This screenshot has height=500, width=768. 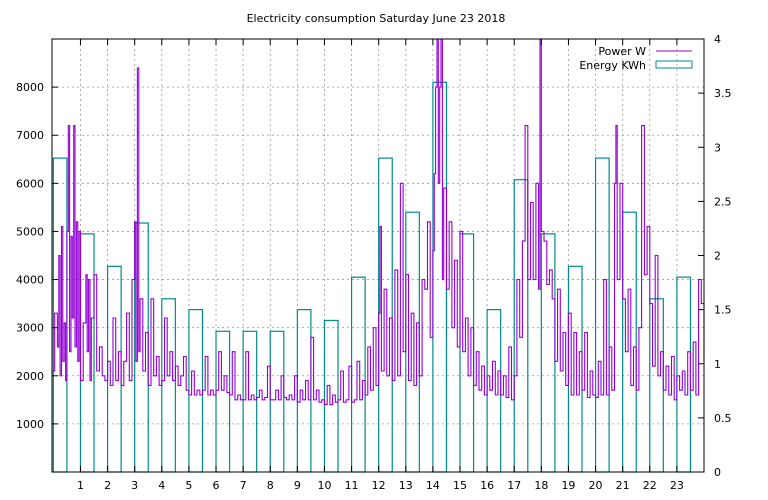 What do you see at coordinates (596, 485) in the screenshot?
I see `x-tick-label: 20` at bounding box center [596, 485].